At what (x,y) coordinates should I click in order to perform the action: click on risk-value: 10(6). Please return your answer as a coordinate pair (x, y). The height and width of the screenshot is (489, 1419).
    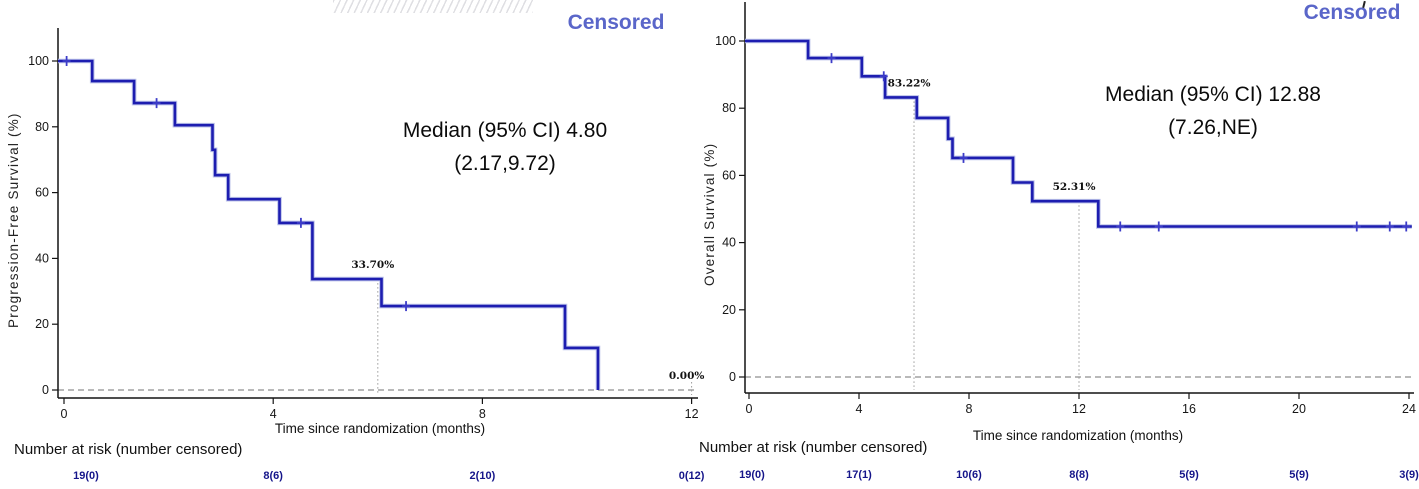
    Looking at the image, I should click on (969, 475).